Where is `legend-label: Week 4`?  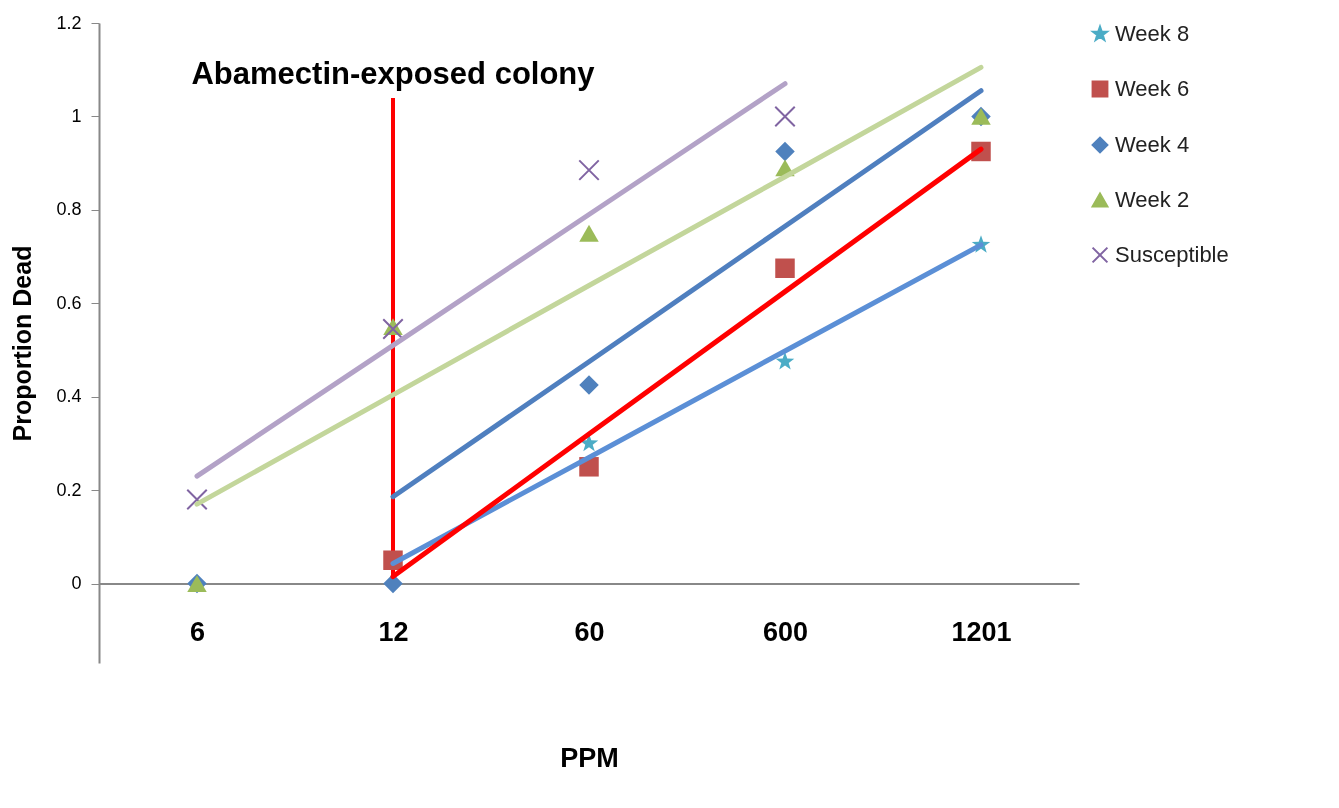
legend-label: Week 4 is located at coordinates (1152, 144).